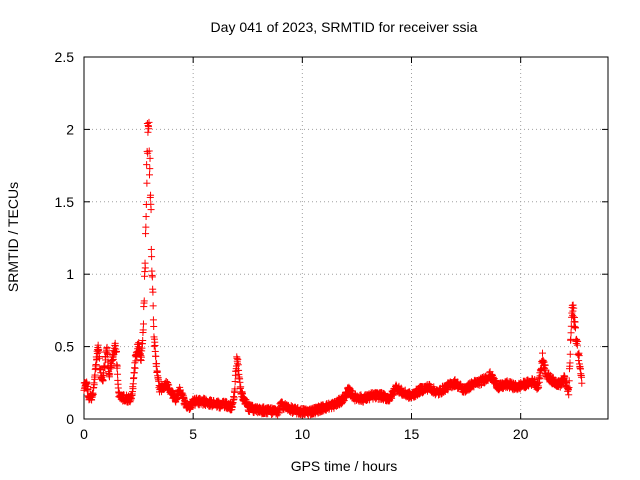 The image size is (640, 480). Describe the element at coordinates (303, 434) in the screenshot. I see `x-tick-label: 10` at that location.